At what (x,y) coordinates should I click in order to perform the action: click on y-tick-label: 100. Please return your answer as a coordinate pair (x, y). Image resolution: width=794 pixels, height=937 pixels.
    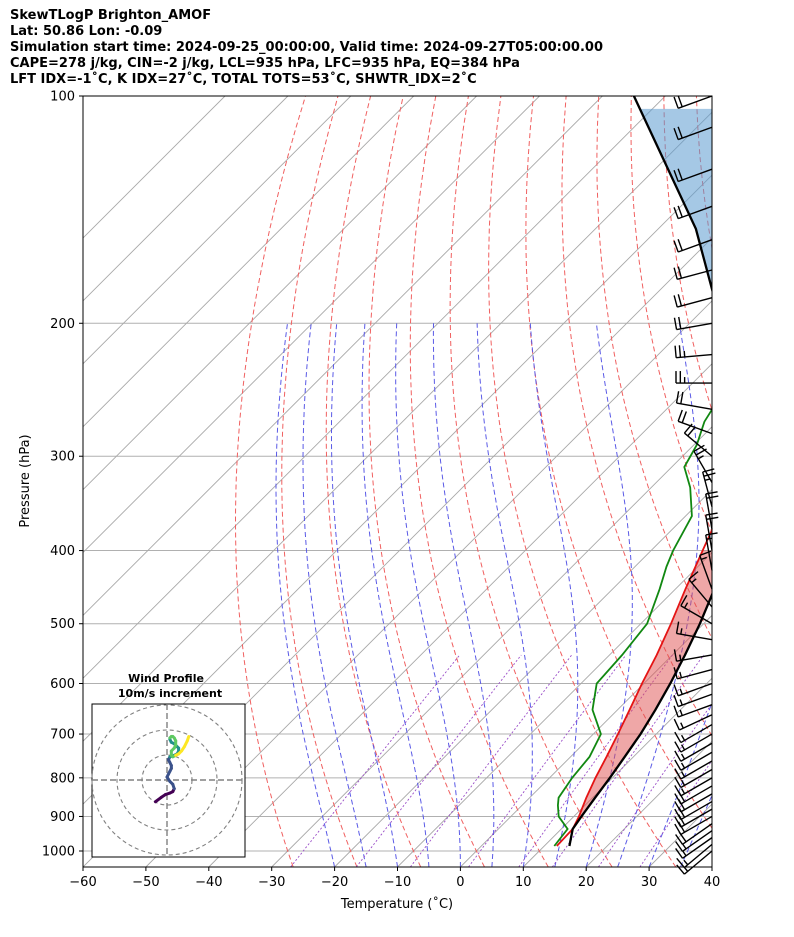
    Looking at the image, I should click on (62, 97).